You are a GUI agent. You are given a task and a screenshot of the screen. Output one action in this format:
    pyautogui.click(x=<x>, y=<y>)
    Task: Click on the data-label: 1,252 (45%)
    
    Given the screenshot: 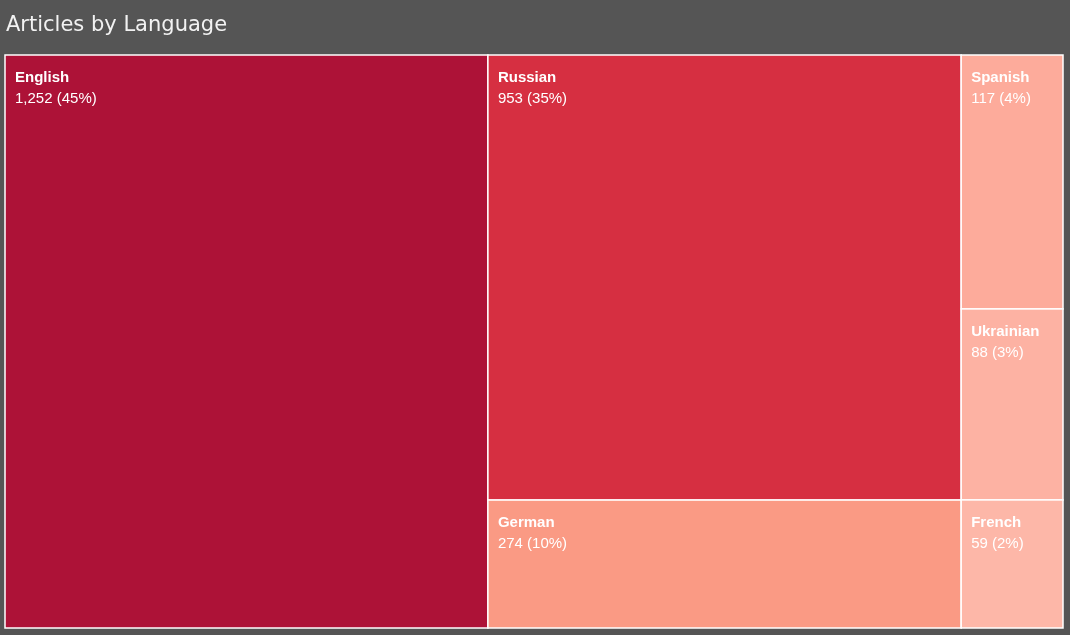 What is the action you would take?
    pyautogui.click(x=56, y=97)
    